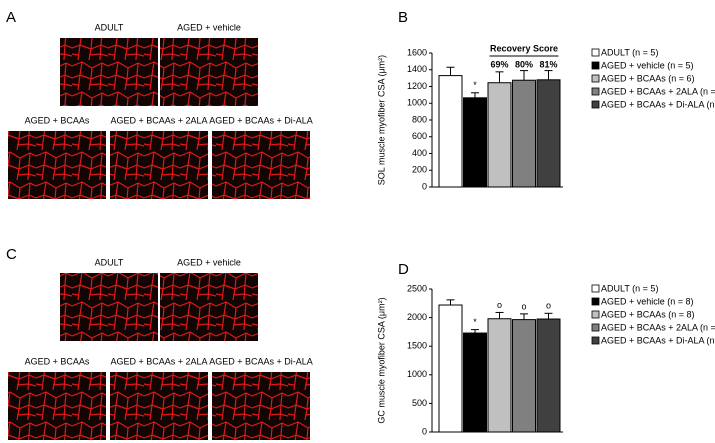 This screenshot has width=715, height=443. Describe the element at coordinates (417, 346) in the screenshot. I see `y-tick-label: 1500` at that location.